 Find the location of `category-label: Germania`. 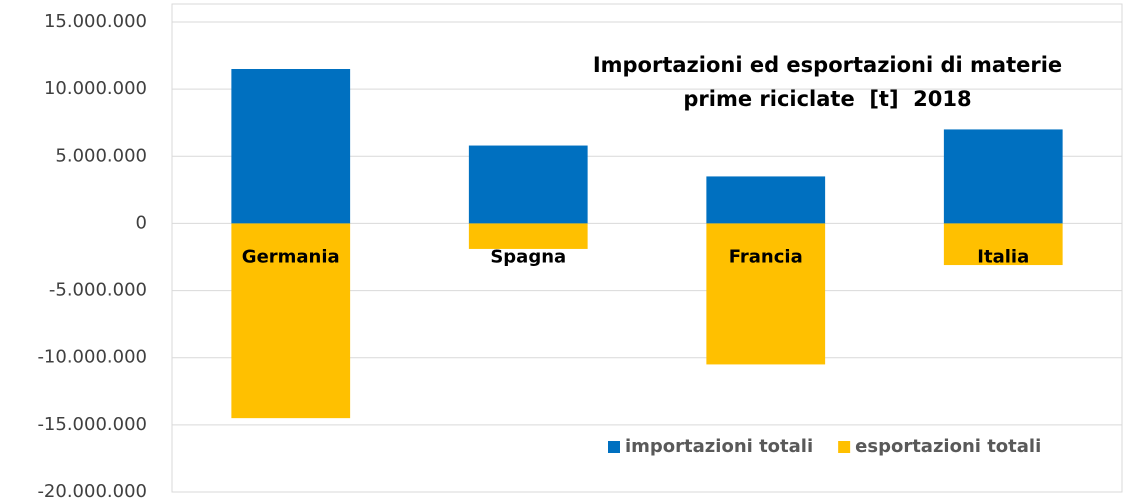

category-label: Germania is located at coordinates (291, 256).